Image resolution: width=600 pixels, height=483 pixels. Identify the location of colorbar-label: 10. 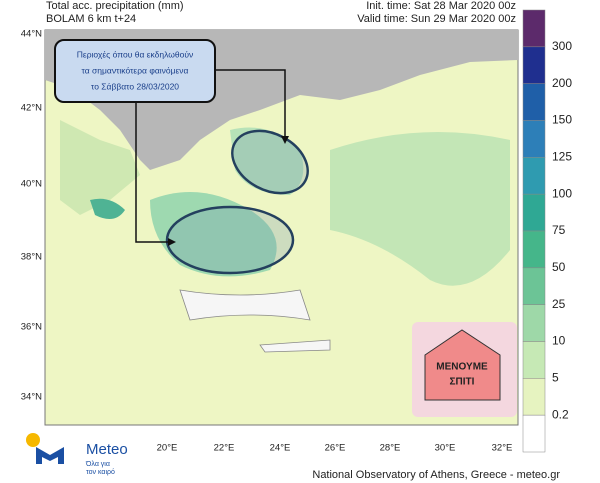
(559, 341).